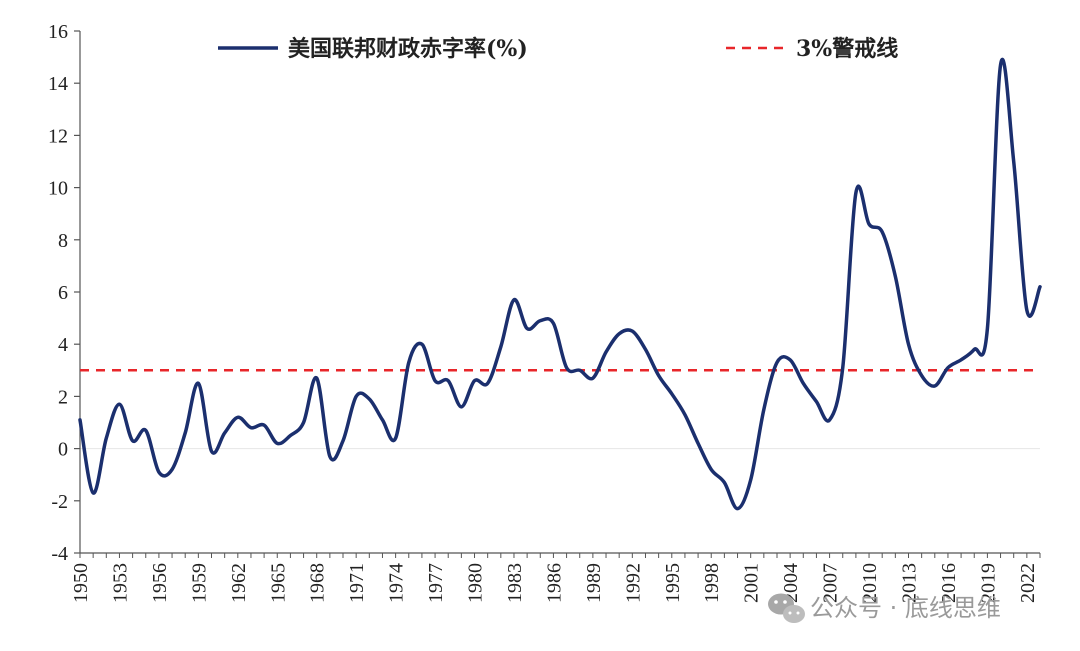 The width and height of the screenshot is (1080, 651). I want to click on deficit-point-1976, so click(422, 344).